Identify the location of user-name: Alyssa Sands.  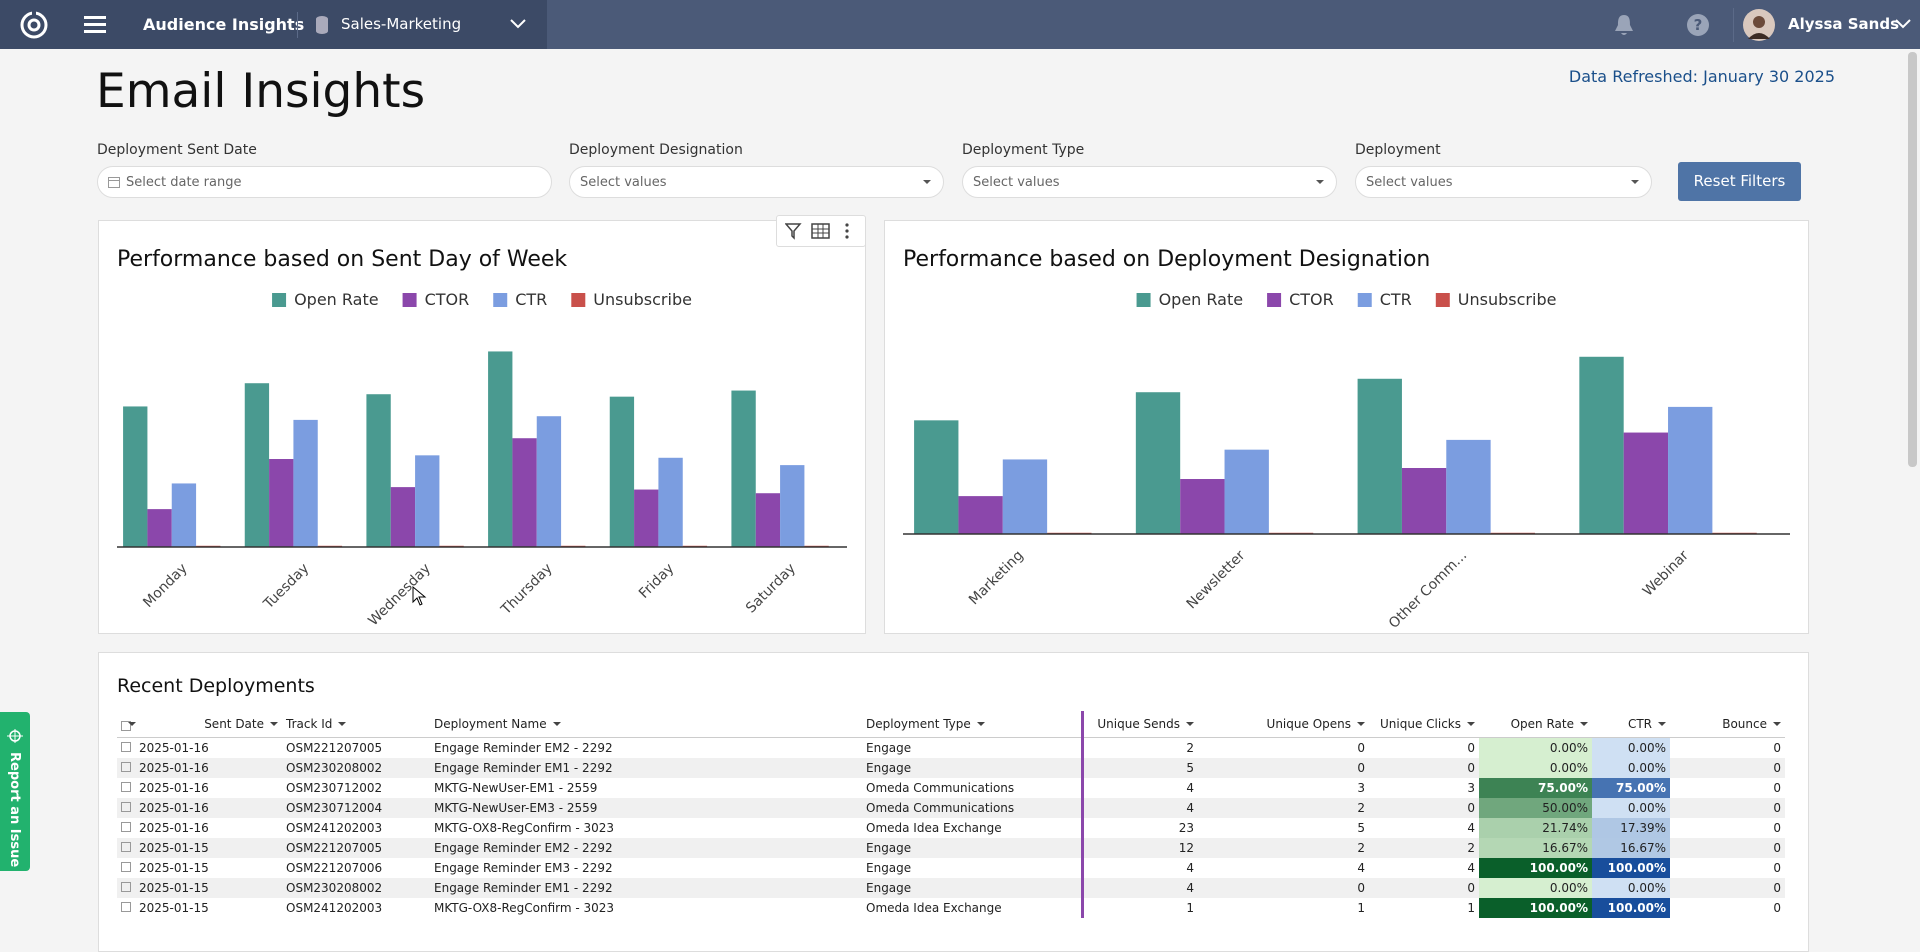
(1843, 24).